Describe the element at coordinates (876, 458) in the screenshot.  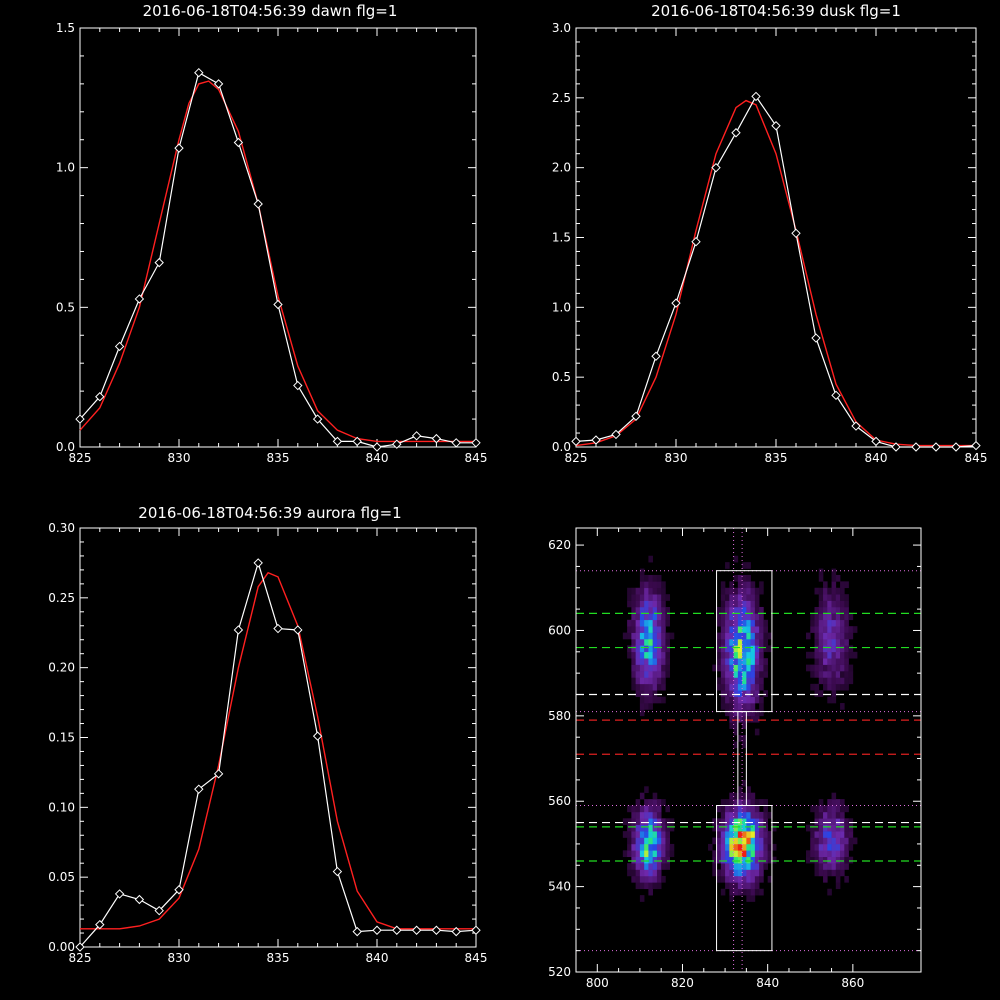
I see `dusk-xtick-label: 840` at that location.